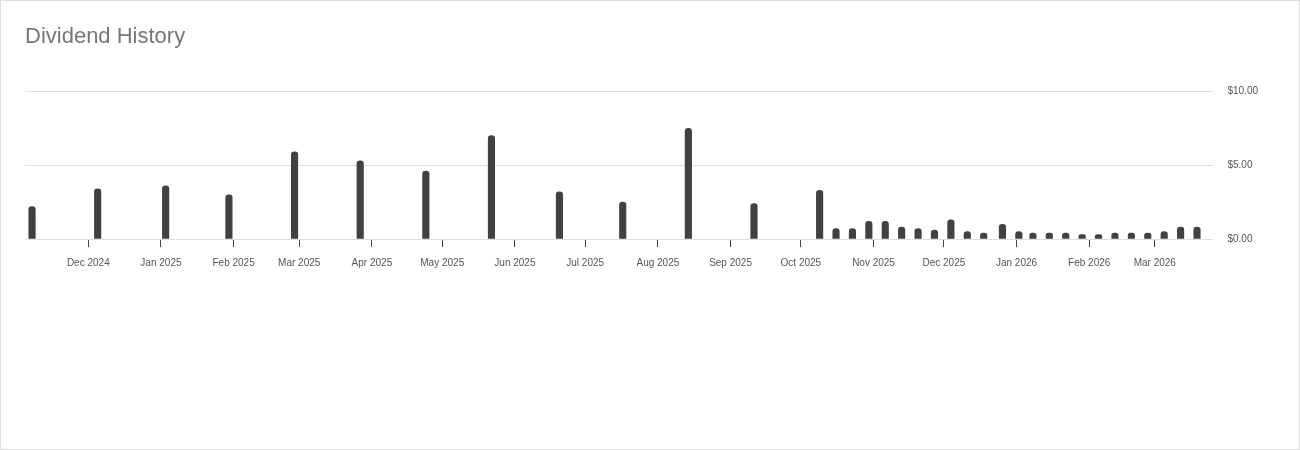 This screenshot has height=450, width=1300. What do you see at coordinates (1240, 164) in the screenshot?
I see `y-tick-label: $5.00` at bounding box center [1240, 164].